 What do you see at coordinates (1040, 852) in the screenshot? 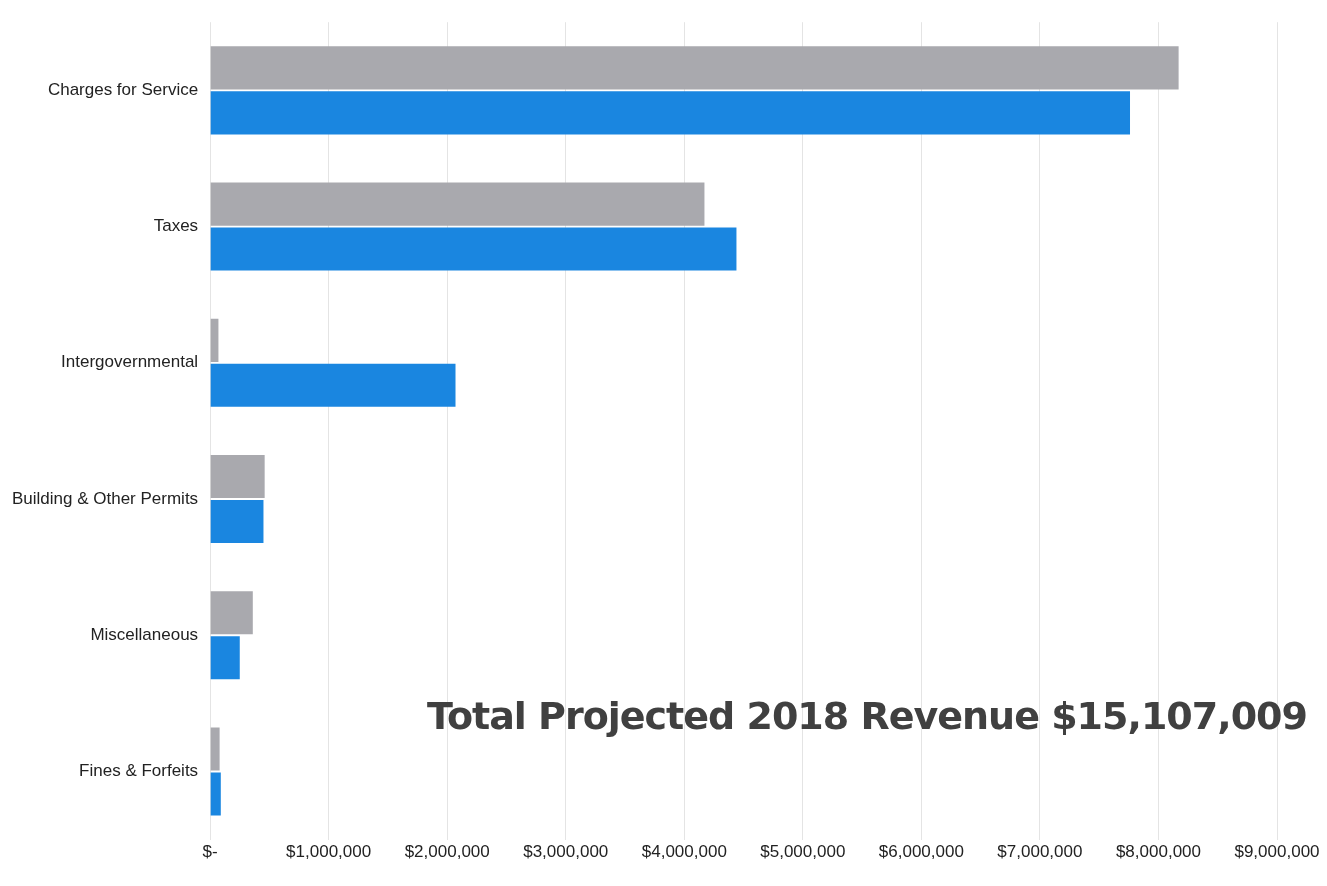
I see `x-tick-label: $7,000,000` at bounding box center [1040, 852].